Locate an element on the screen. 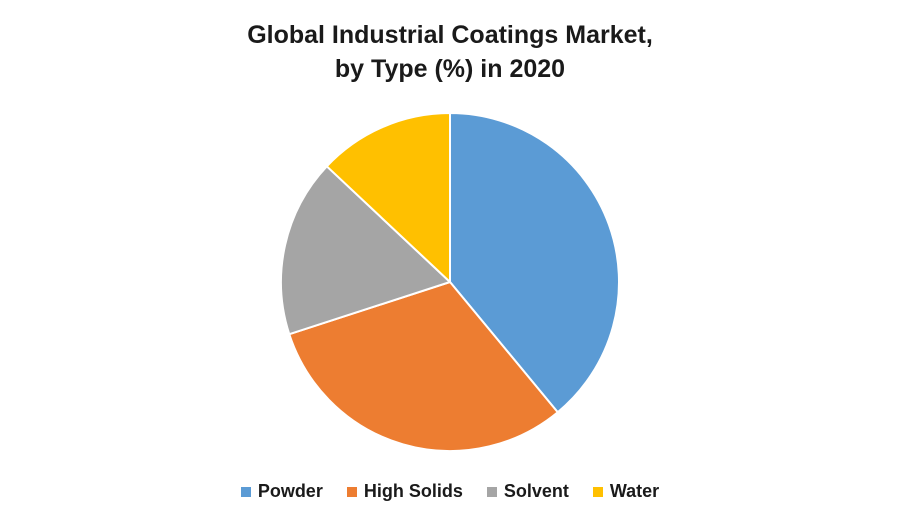 Image resolution: width=900 pixels, height=525 pixels. chart-title-line-1: Global Industrial Coatings Market, is located at coordinates (450, 35).